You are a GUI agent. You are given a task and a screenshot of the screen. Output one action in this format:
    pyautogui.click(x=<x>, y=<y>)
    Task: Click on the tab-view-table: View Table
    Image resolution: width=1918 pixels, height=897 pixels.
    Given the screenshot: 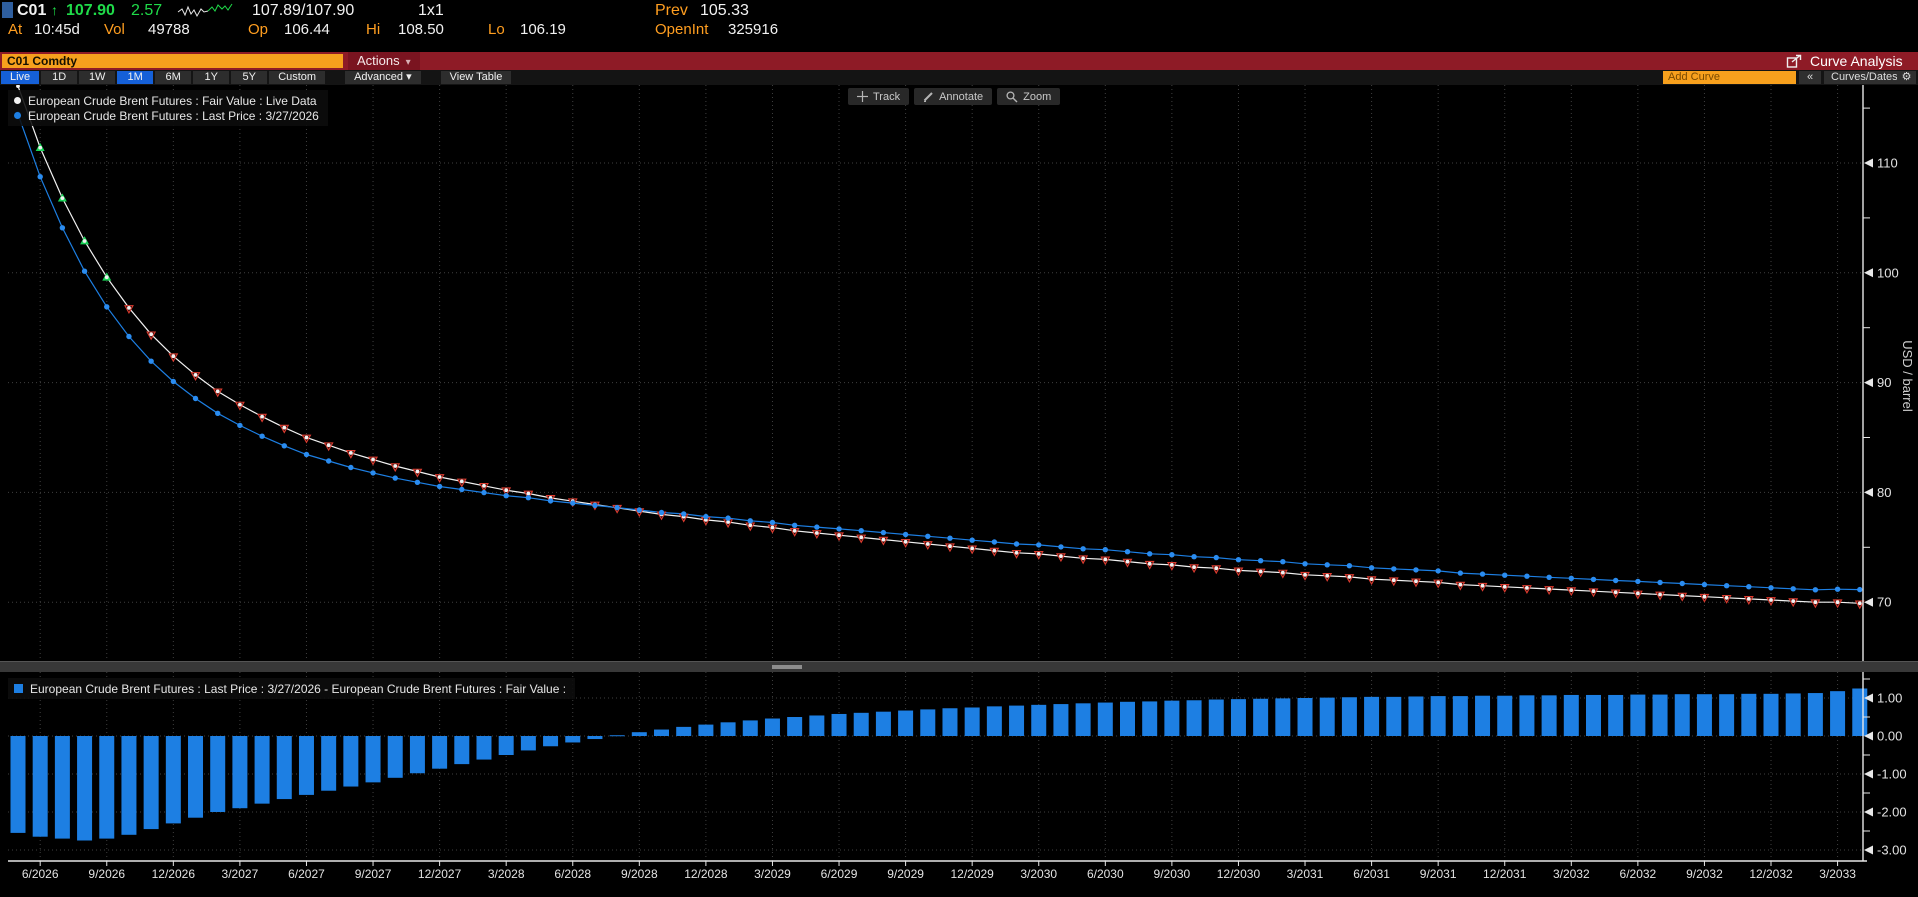 What is the action you would take?
    pyautogui.click(x=476, y=77)
    